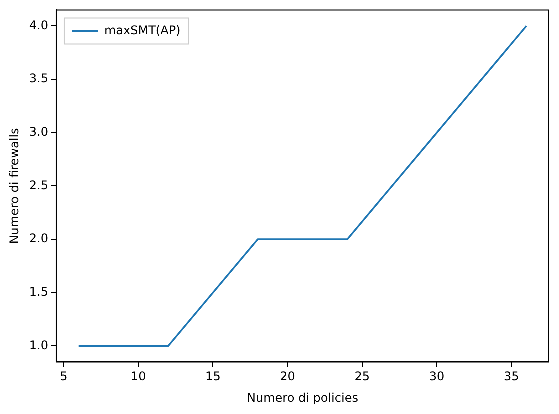  What do you see at coordinates (14, 186) in the screenshot?
I see `y-axis-title: Numero di firewalls` at bounding box center [14, 186].